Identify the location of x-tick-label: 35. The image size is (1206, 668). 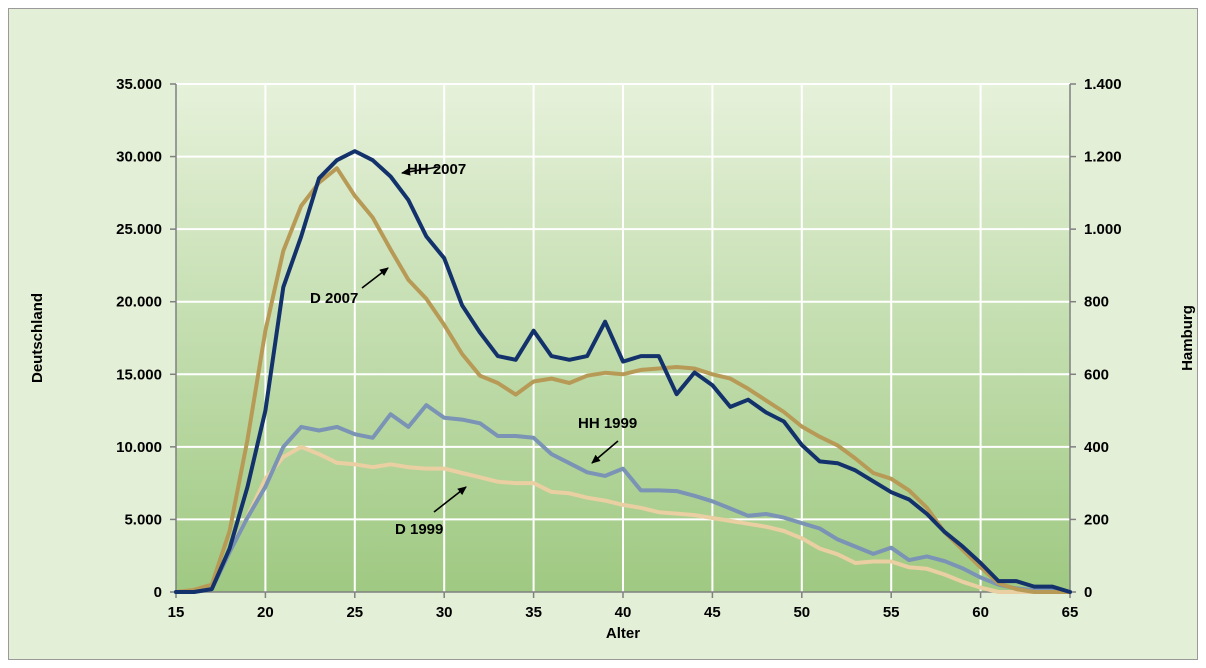
(533, 612).